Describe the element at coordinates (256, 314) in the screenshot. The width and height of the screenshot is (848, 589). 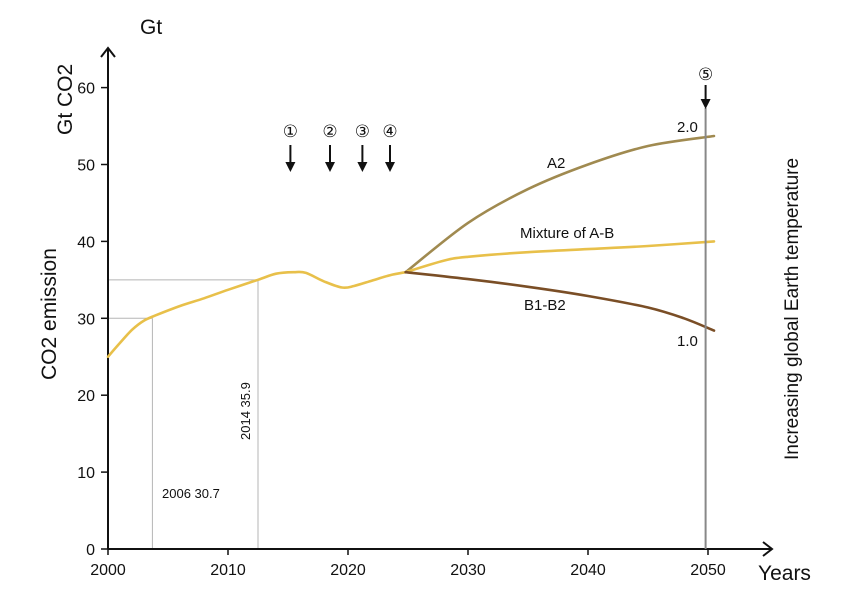
I see `series-line-historical` at that location.